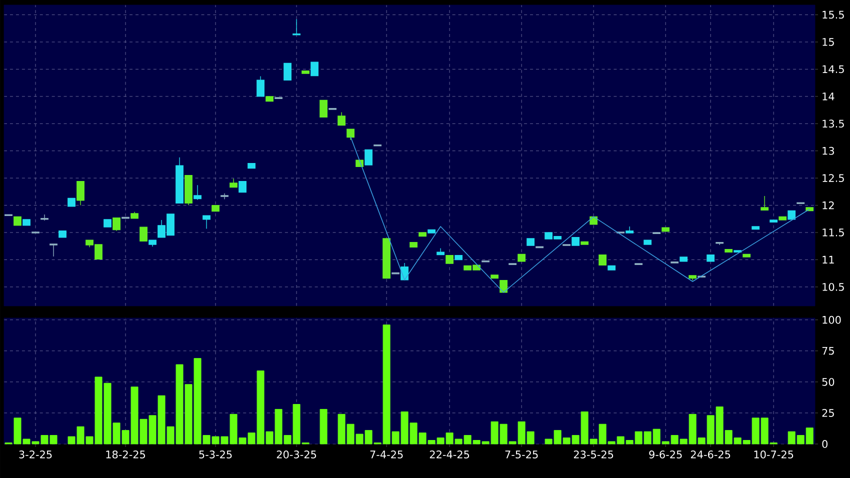 The width and height of the screenshot is (850, 478). What do you see at coordinates (828, 382) in the screenshot?
I see `y-tick-label: 50` at bounding box center [828, 382].